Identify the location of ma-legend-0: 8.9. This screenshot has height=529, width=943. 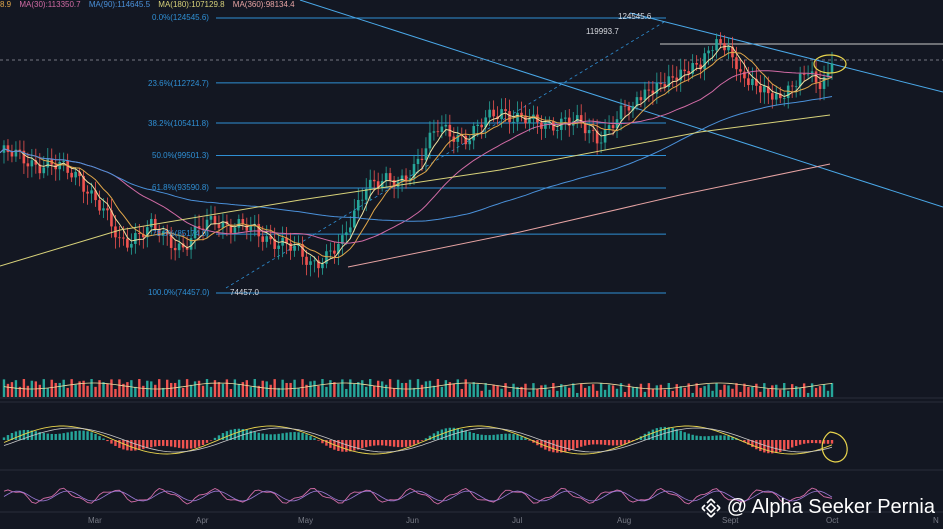
(6, 4).